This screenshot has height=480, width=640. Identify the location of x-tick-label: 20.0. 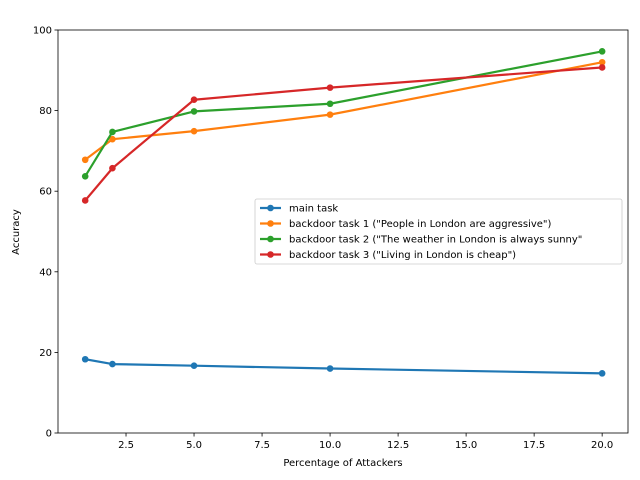
(602, 445).